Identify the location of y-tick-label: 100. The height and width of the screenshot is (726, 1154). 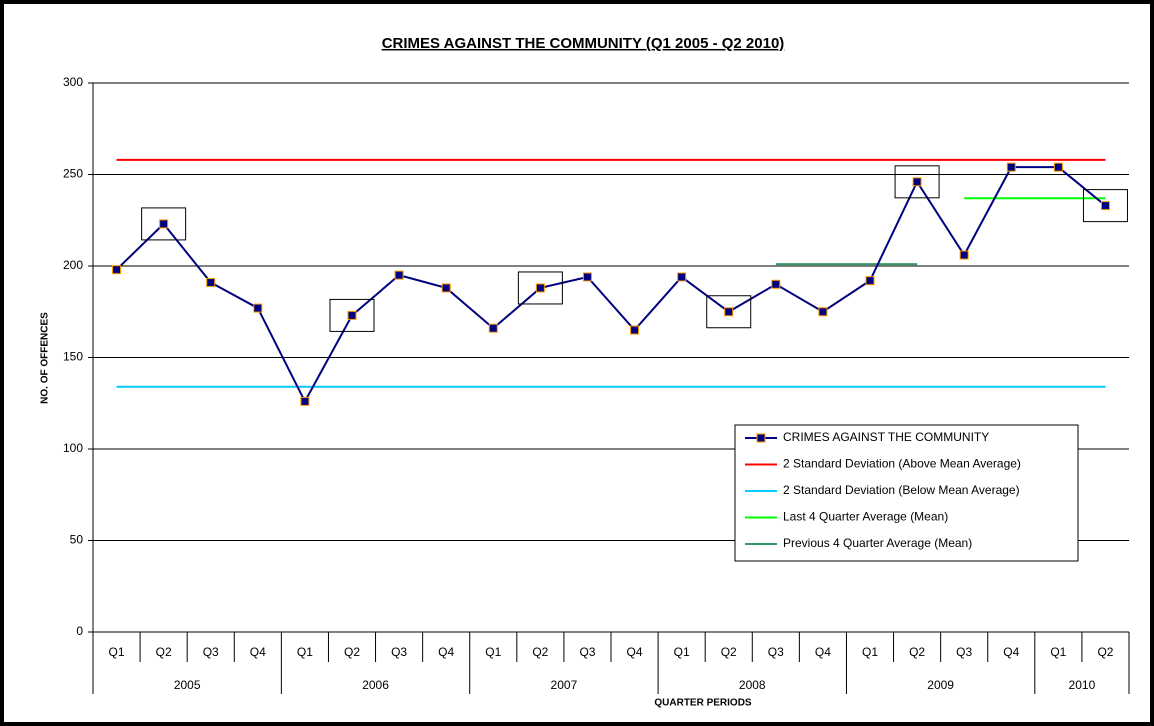
(73, 448).